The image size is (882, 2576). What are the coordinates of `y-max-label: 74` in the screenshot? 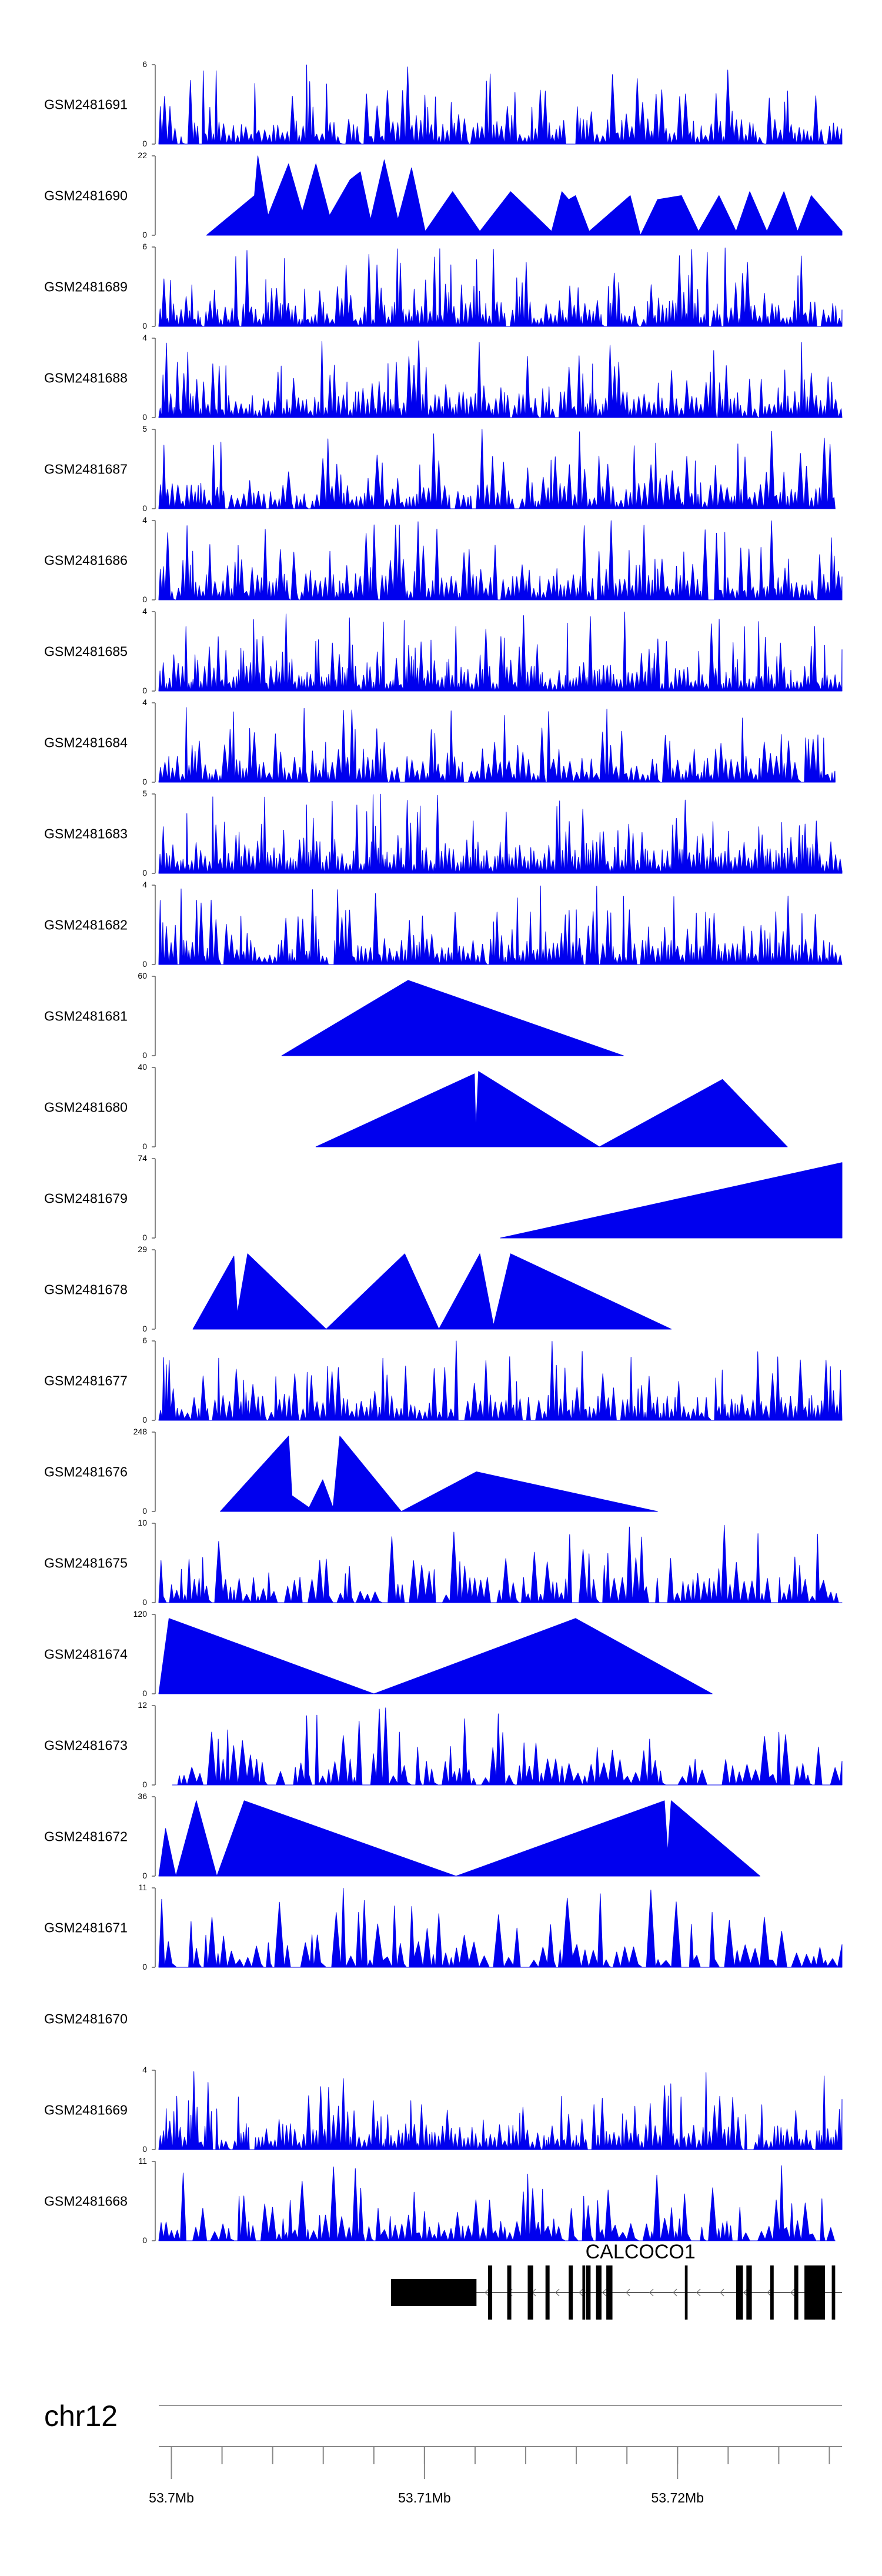 It's located at (142, 1158).